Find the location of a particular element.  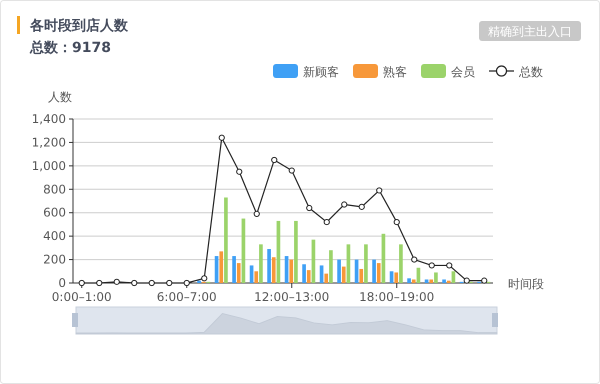

legend-label: 总数 is located at coordinates (530, 72).